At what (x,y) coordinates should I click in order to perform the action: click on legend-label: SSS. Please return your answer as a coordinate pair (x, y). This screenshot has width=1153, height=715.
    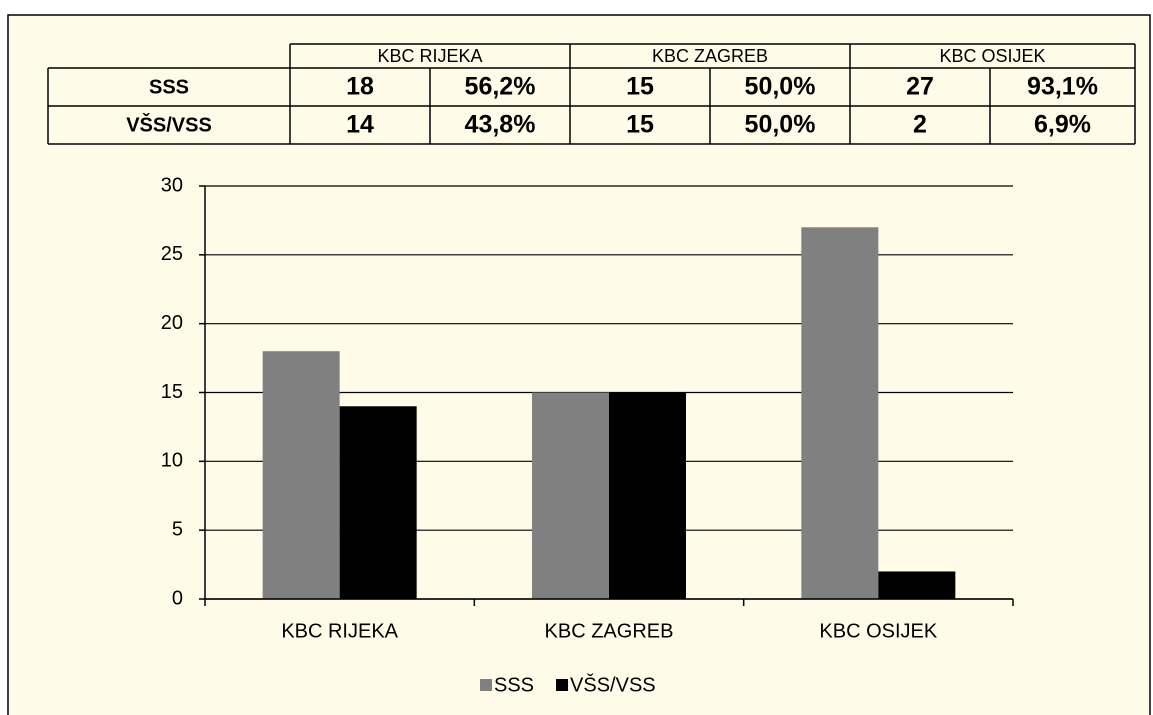
    Looking at the image, I should click on (514, 685).